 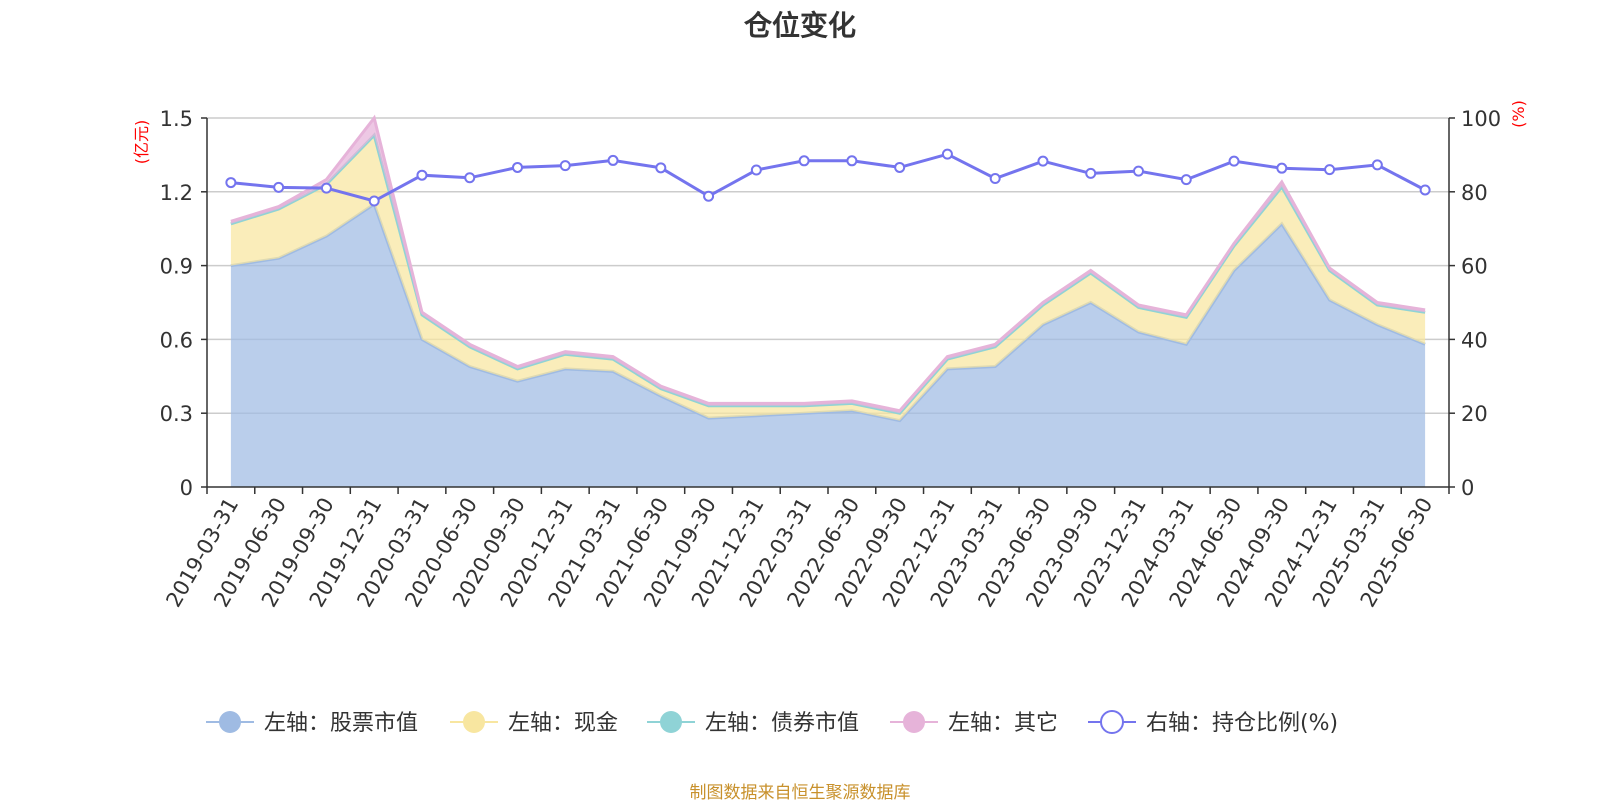 What do you see at coordinates (1474, 340) in the screenshot?
I see `right-tick-label: 40` at bounding box center [1474, 340].